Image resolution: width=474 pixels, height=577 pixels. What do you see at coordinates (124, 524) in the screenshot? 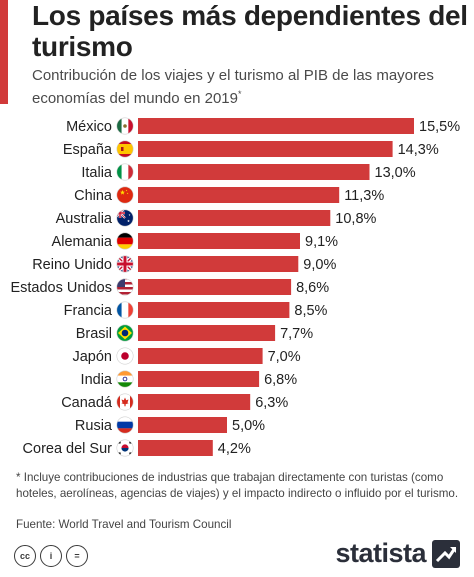
I see `source-note: Fuente: World Travel and Tourism Council` at bounding box center [124, 524].